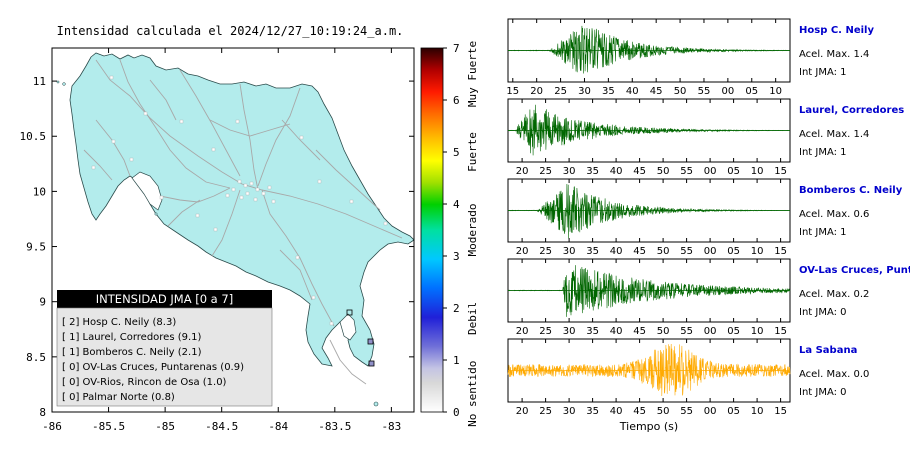  I want to click on colorbar-tick-label: 0, so click(456, 412).